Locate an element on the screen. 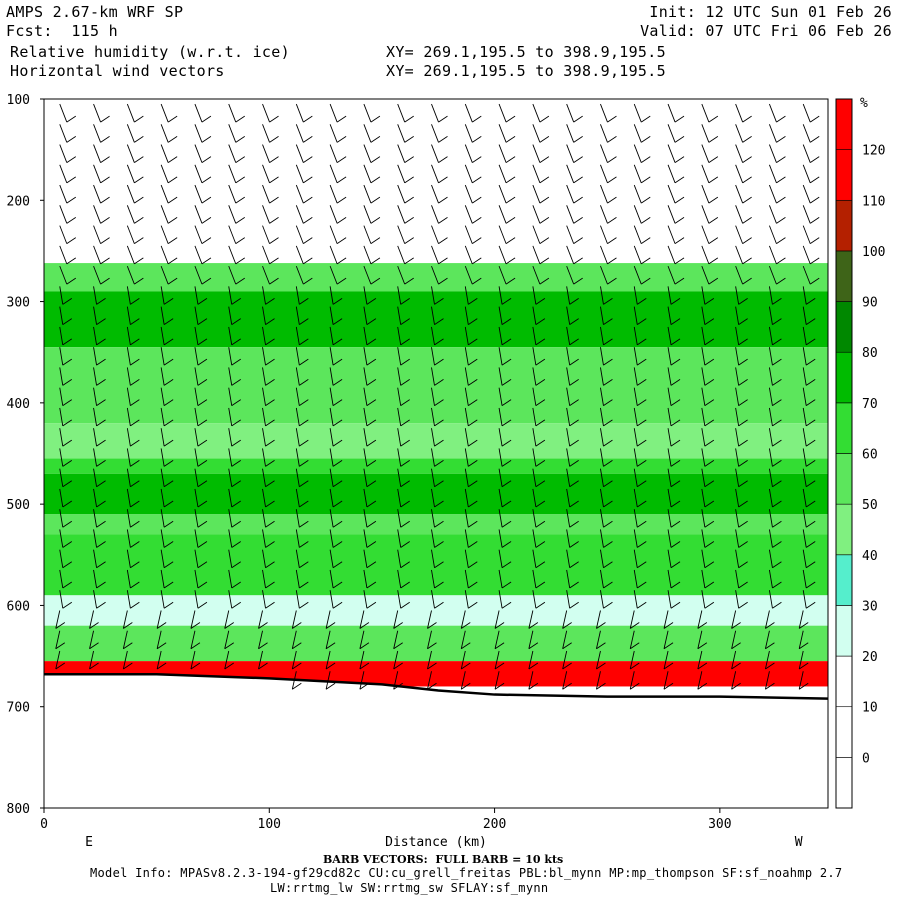  colorbar-label: 80 is located at coordinates (870, 353).